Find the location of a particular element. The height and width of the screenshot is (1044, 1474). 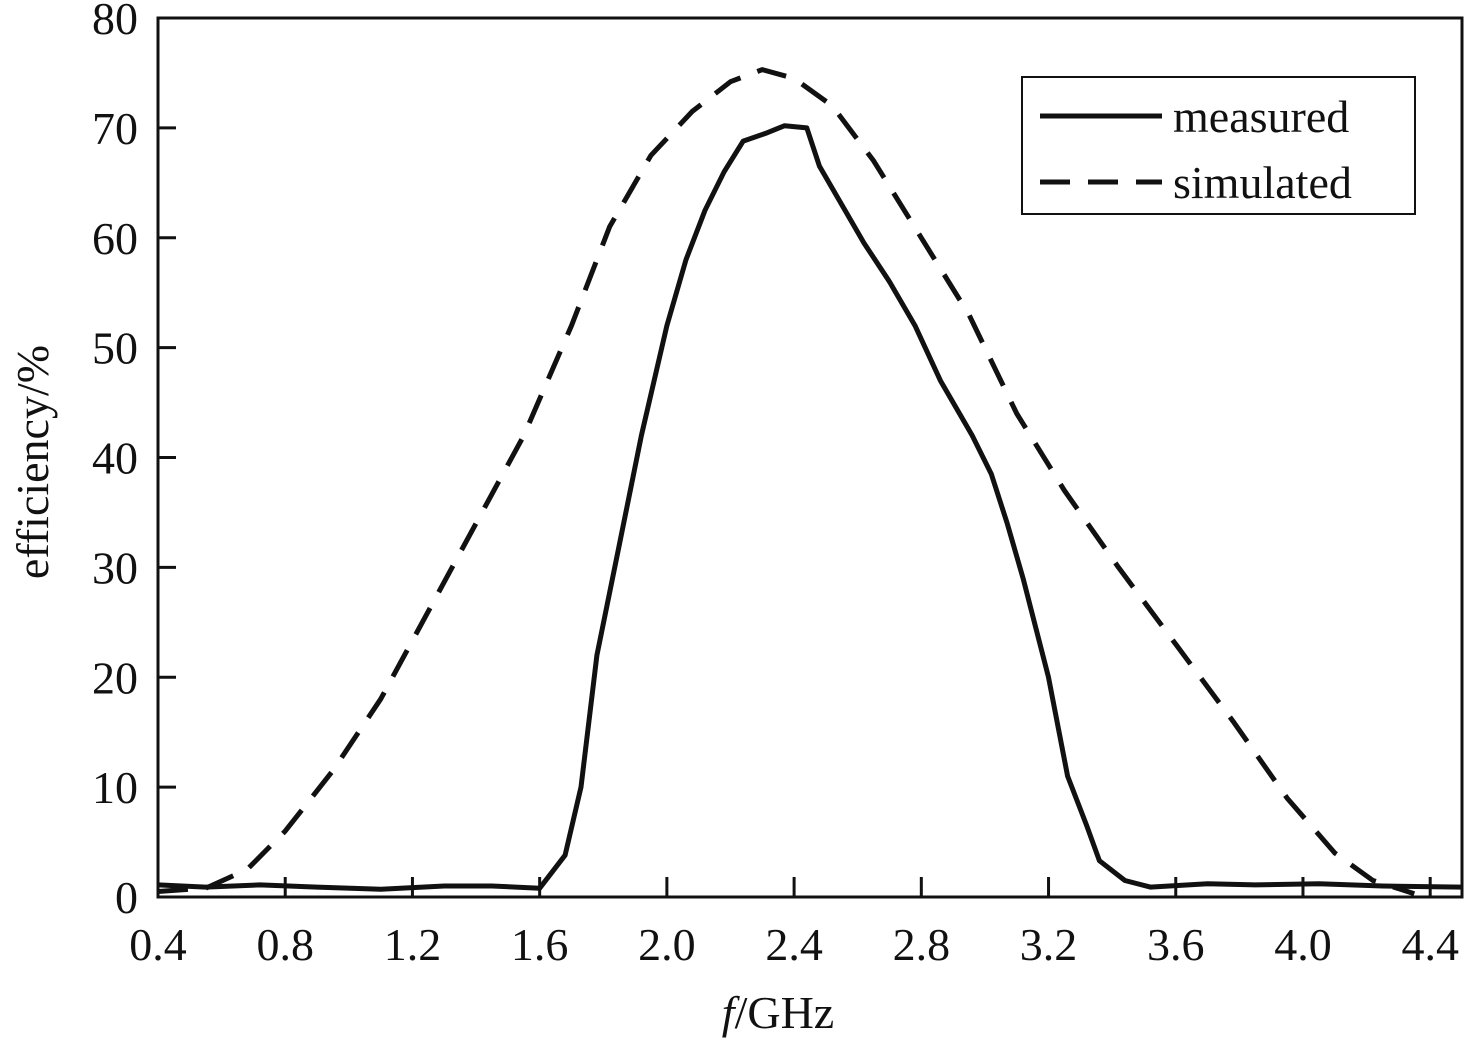

y-axis: 0 10 20 30 40 50 60 70 80 is located at coordinates (134, 461).